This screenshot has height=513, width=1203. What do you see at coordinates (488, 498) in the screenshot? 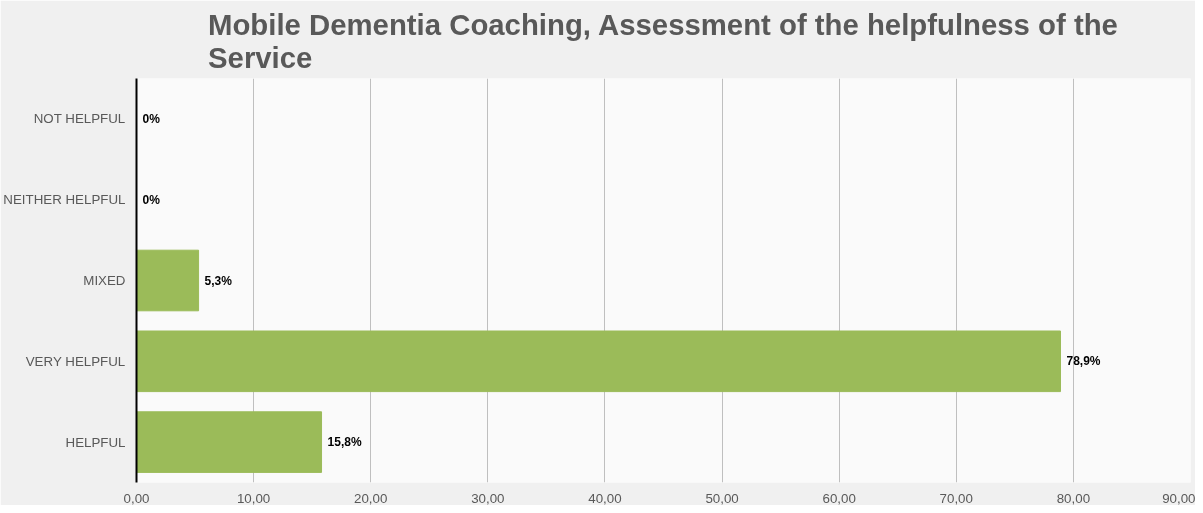
I see `x-tick-label: 30,00` at bounding box center [488, 498].